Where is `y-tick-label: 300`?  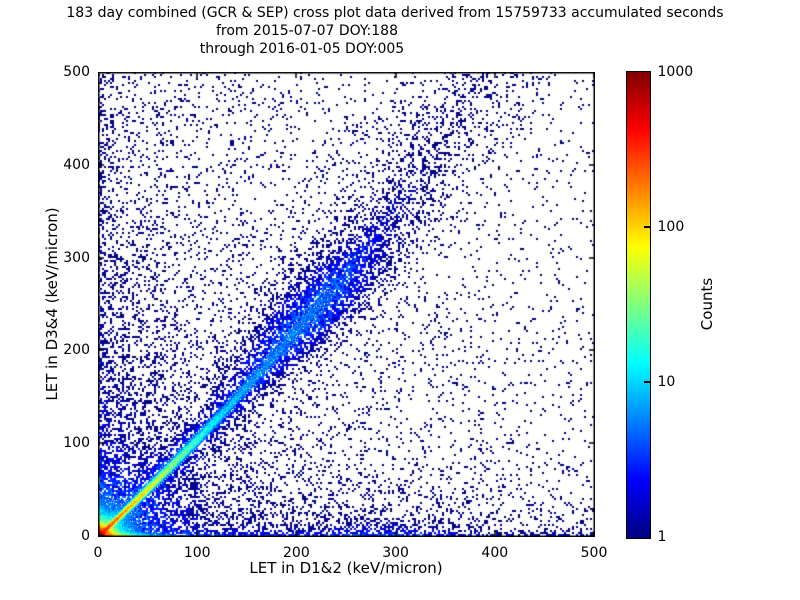
y-tick-label: 300 is located at coordinates (76, 257).